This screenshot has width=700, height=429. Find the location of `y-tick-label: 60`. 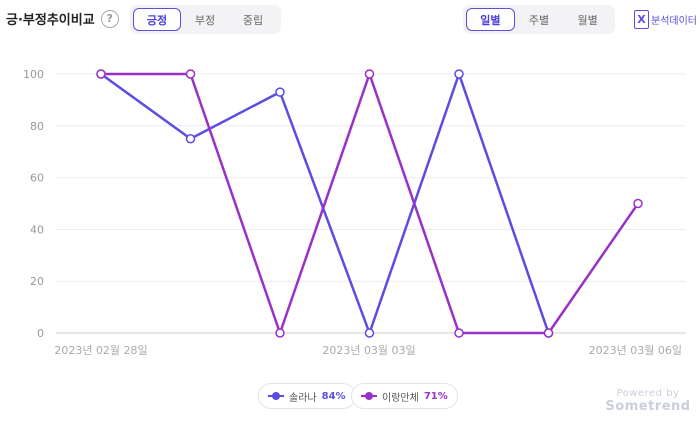

y-tick-label: 60 is located at coordinates (37, 178).